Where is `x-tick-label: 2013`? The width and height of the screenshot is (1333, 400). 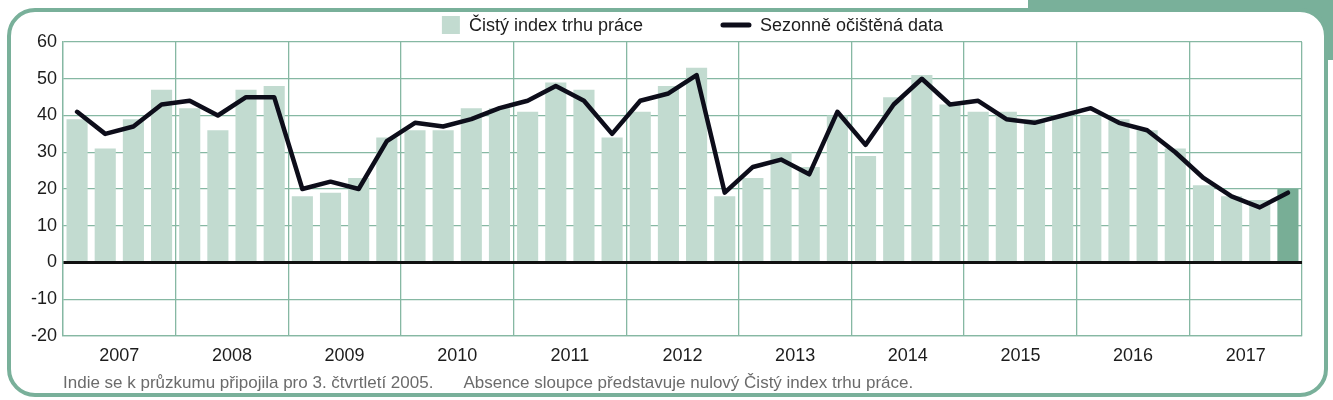 x-tick-label: 2013 is located at coordinates (795, 354).